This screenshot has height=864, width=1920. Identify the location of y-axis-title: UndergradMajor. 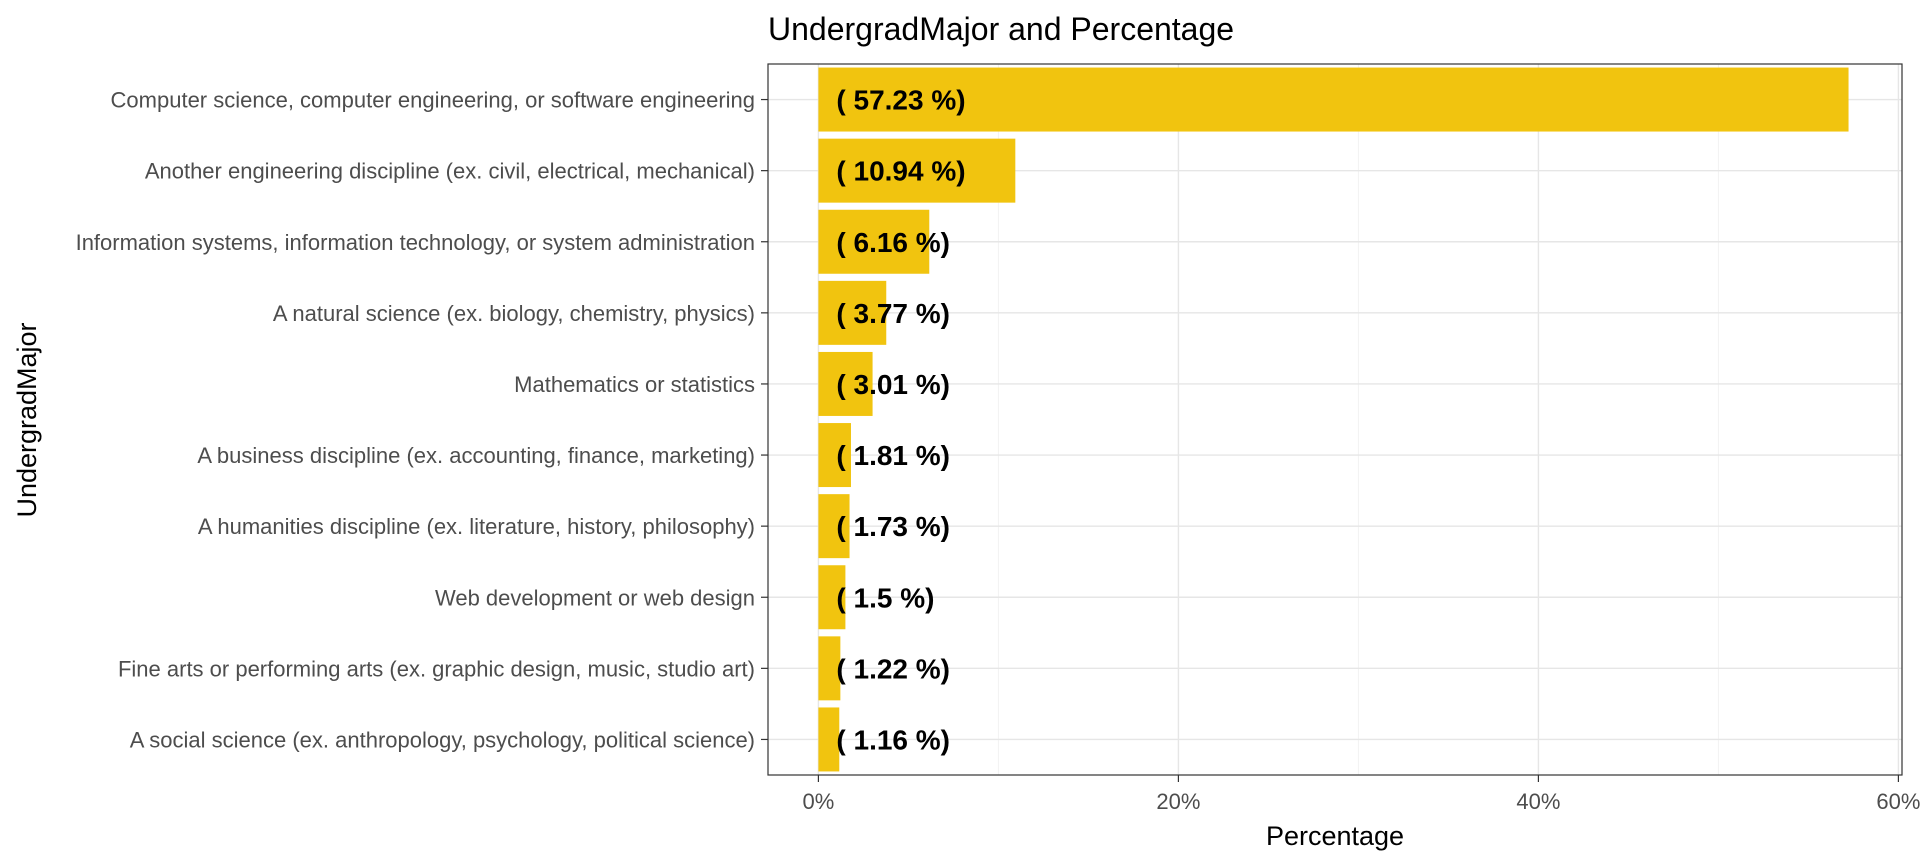
(27, 419).